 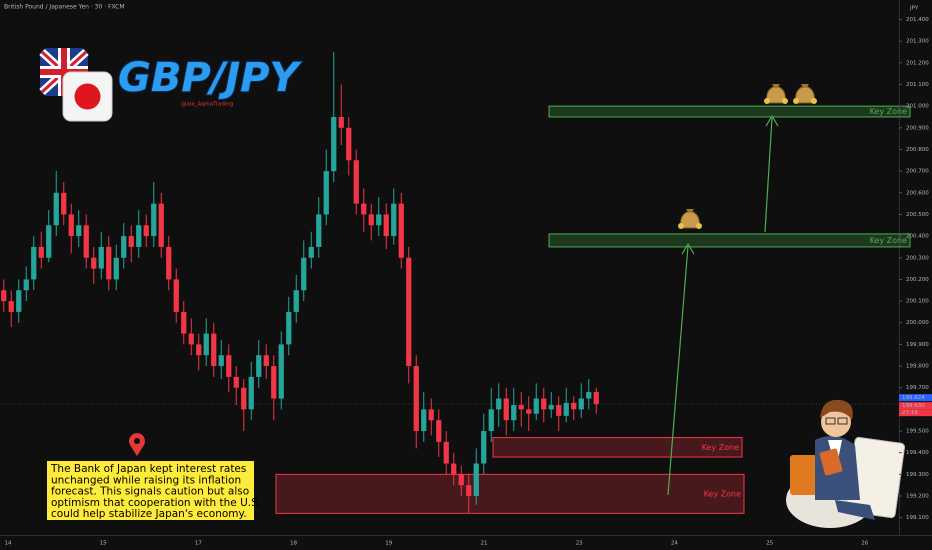 I want to click on price-tag: 199.630, so click(x=913, y=406).